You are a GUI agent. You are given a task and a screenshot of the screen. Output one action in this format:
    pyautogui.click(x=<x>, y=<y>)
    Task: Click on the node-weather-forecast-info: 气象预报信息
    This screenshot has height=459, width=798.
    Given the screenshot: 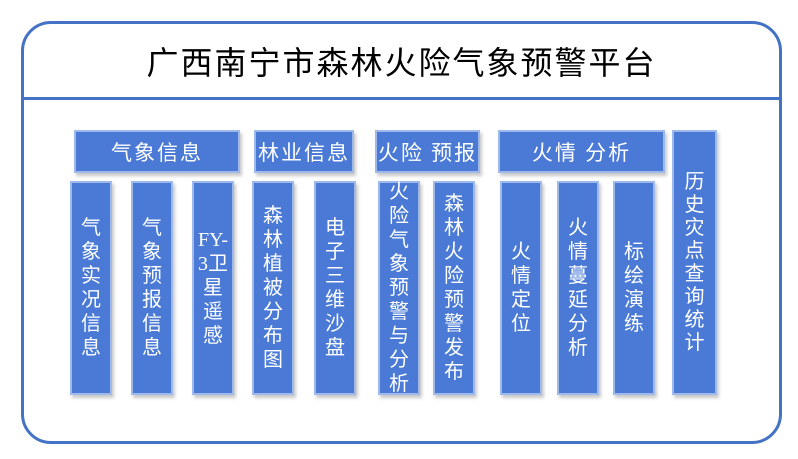 What is the action you would take?
    pyautogui.click(x=152, y=288)
    